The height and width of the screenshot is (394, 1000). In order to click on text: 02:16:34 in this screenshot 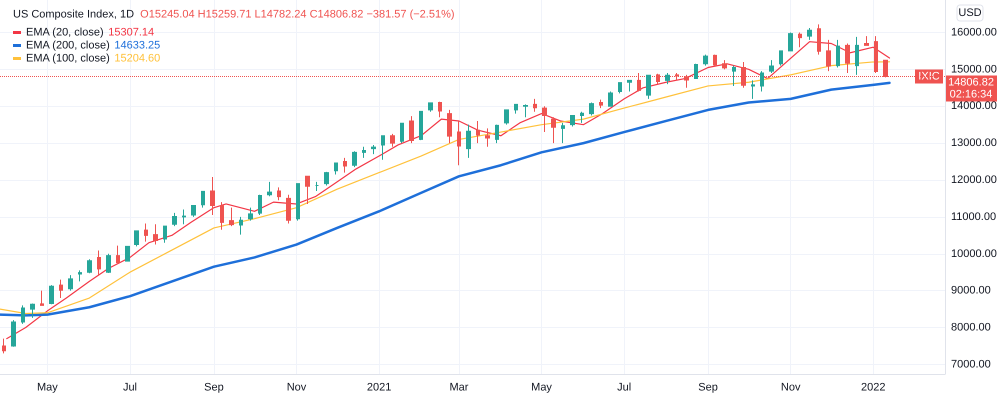, I will do `click(971, 94)`.